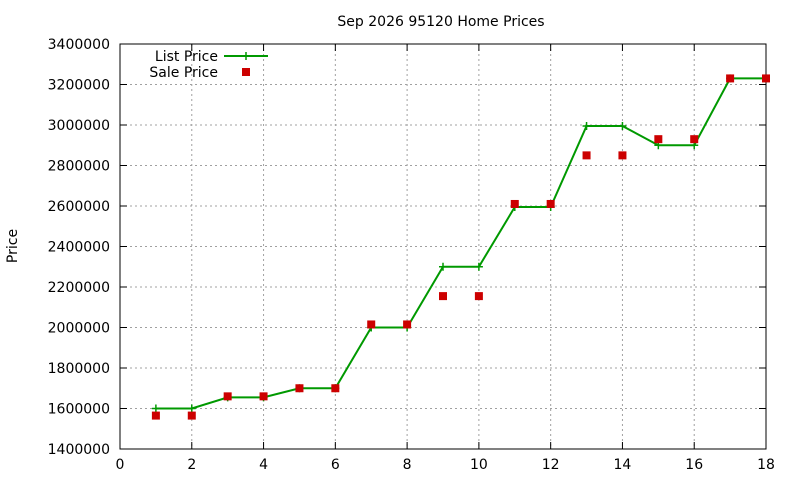 This screenshot has height=480, width=800. Describe the element at coordinates (79, 450) in the screenshot. I see `y-tick-label: 1400000` at that location.